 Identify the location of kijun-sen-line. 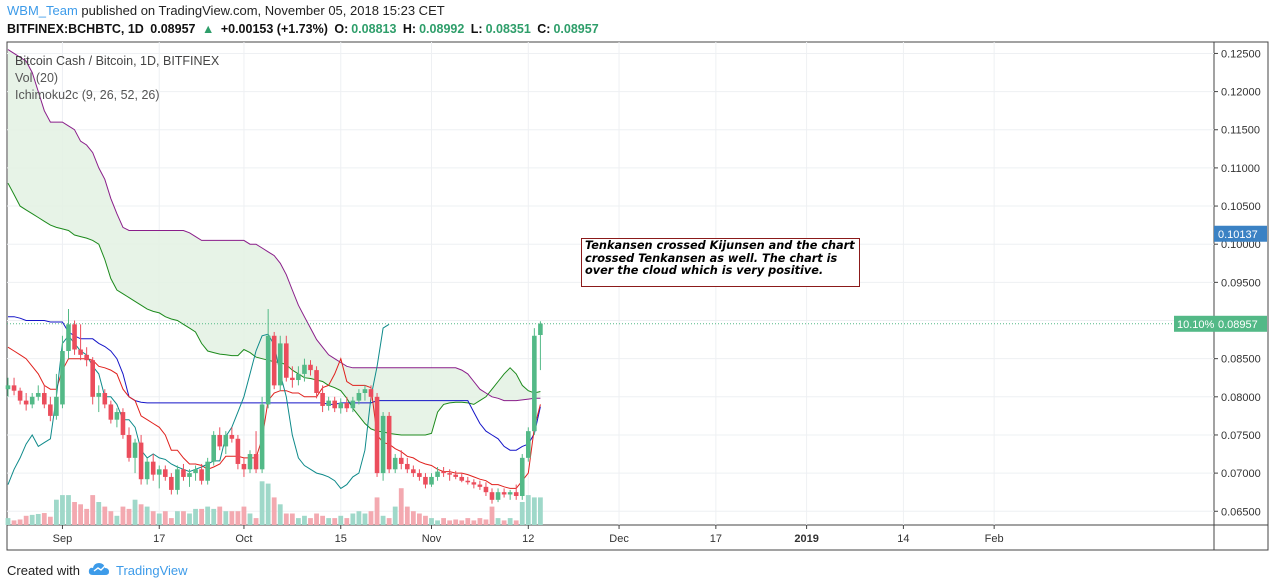
(274, 383).